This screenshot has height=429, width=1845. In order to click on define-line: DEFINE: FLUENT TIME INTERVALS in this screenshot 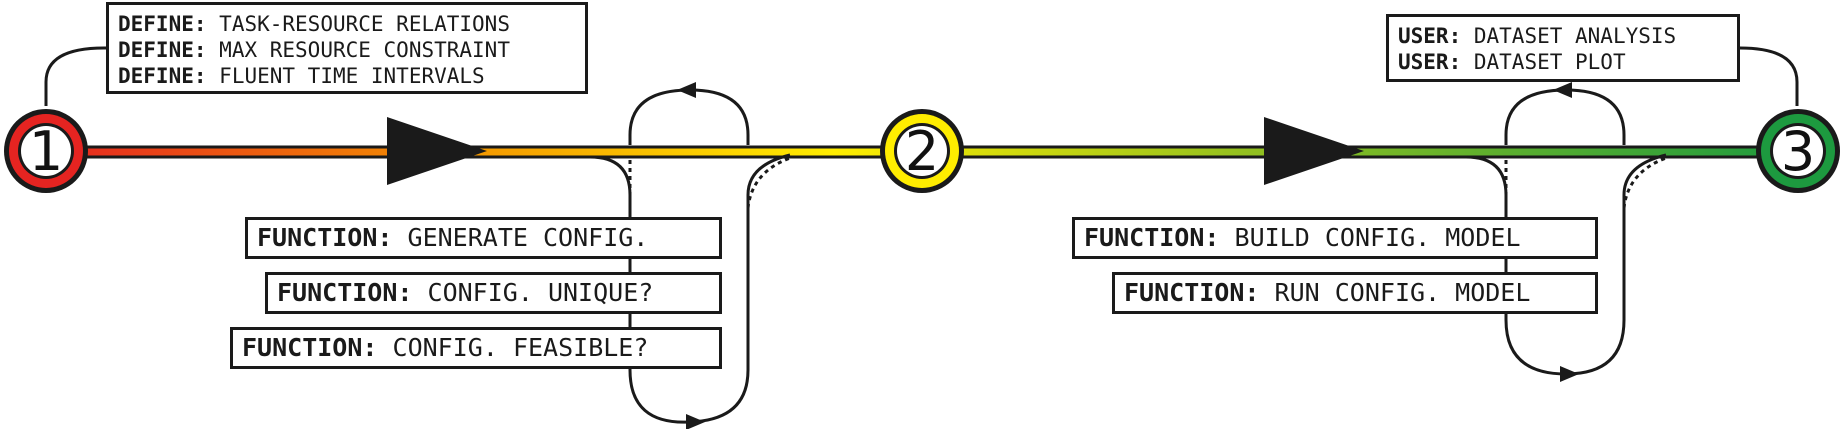, I will do `click(347, 76)`.